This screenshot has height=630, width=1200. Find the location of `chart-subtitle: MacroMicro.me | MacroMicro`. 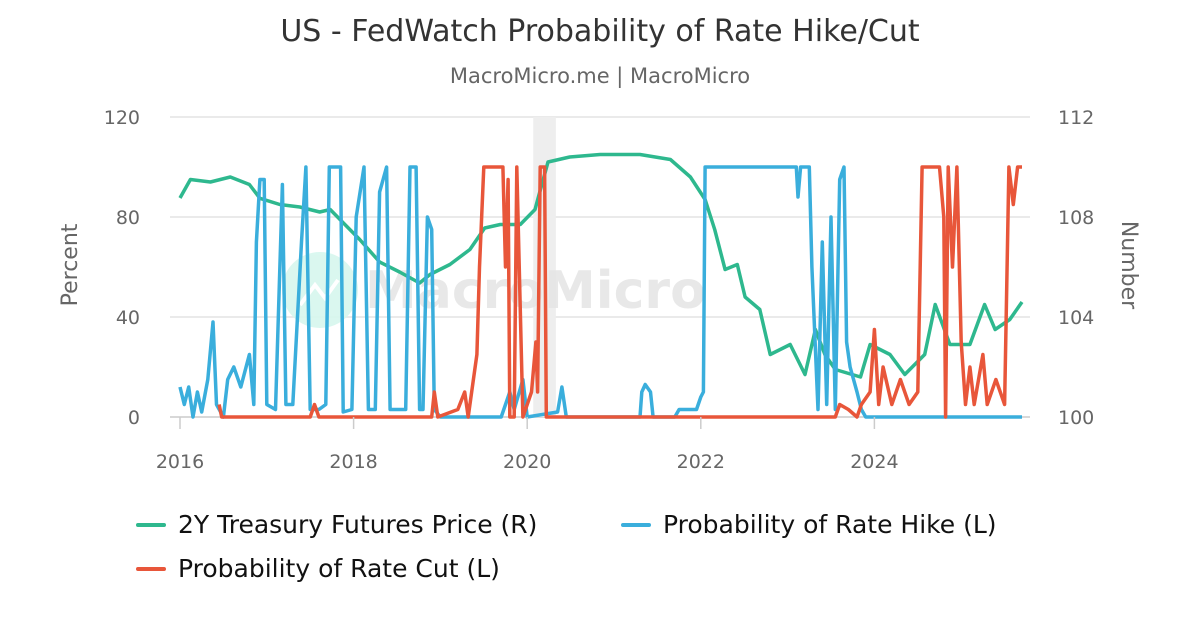

chart-subtitle: MacroMicro.me | MacroMicro is located at coordinates (600, 76).